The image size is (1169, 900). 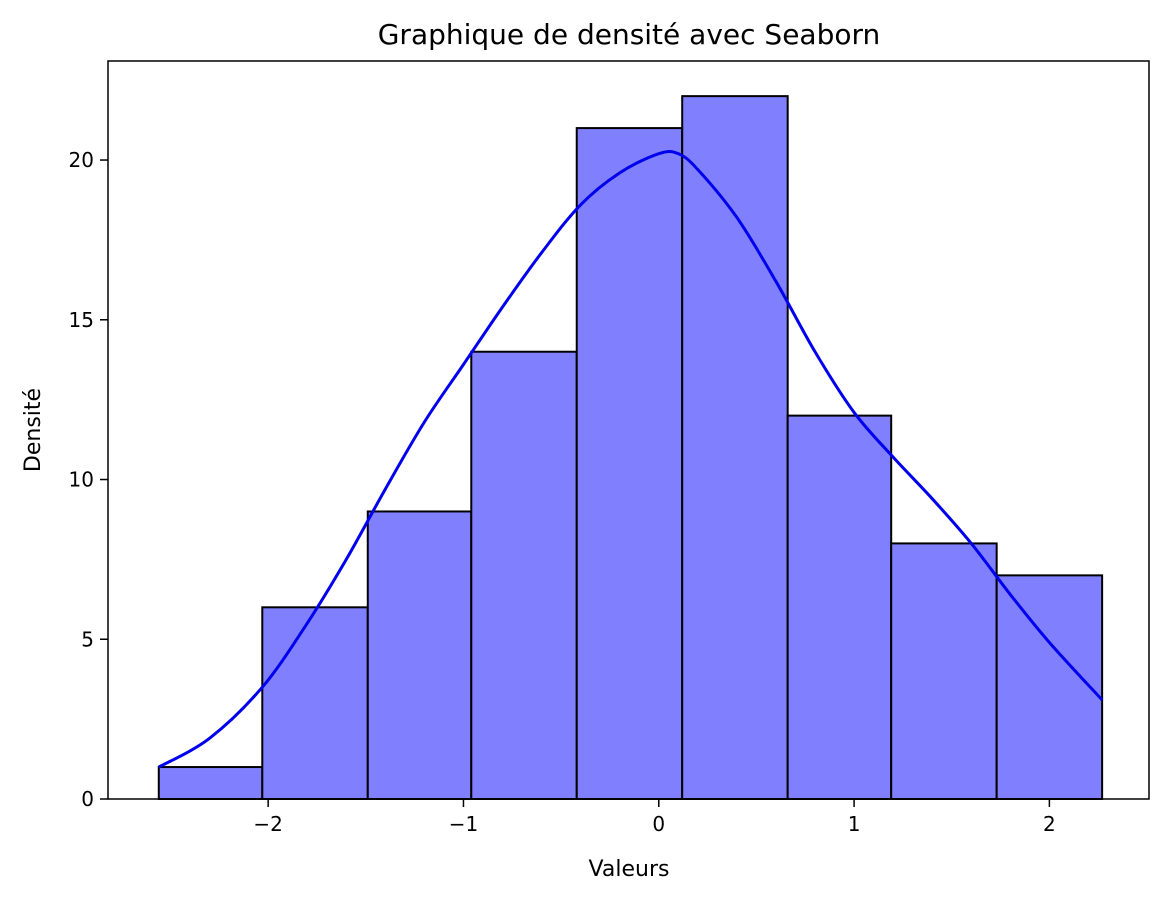 I want to click on y-tick-label: 10, so click(x=81, y=480).